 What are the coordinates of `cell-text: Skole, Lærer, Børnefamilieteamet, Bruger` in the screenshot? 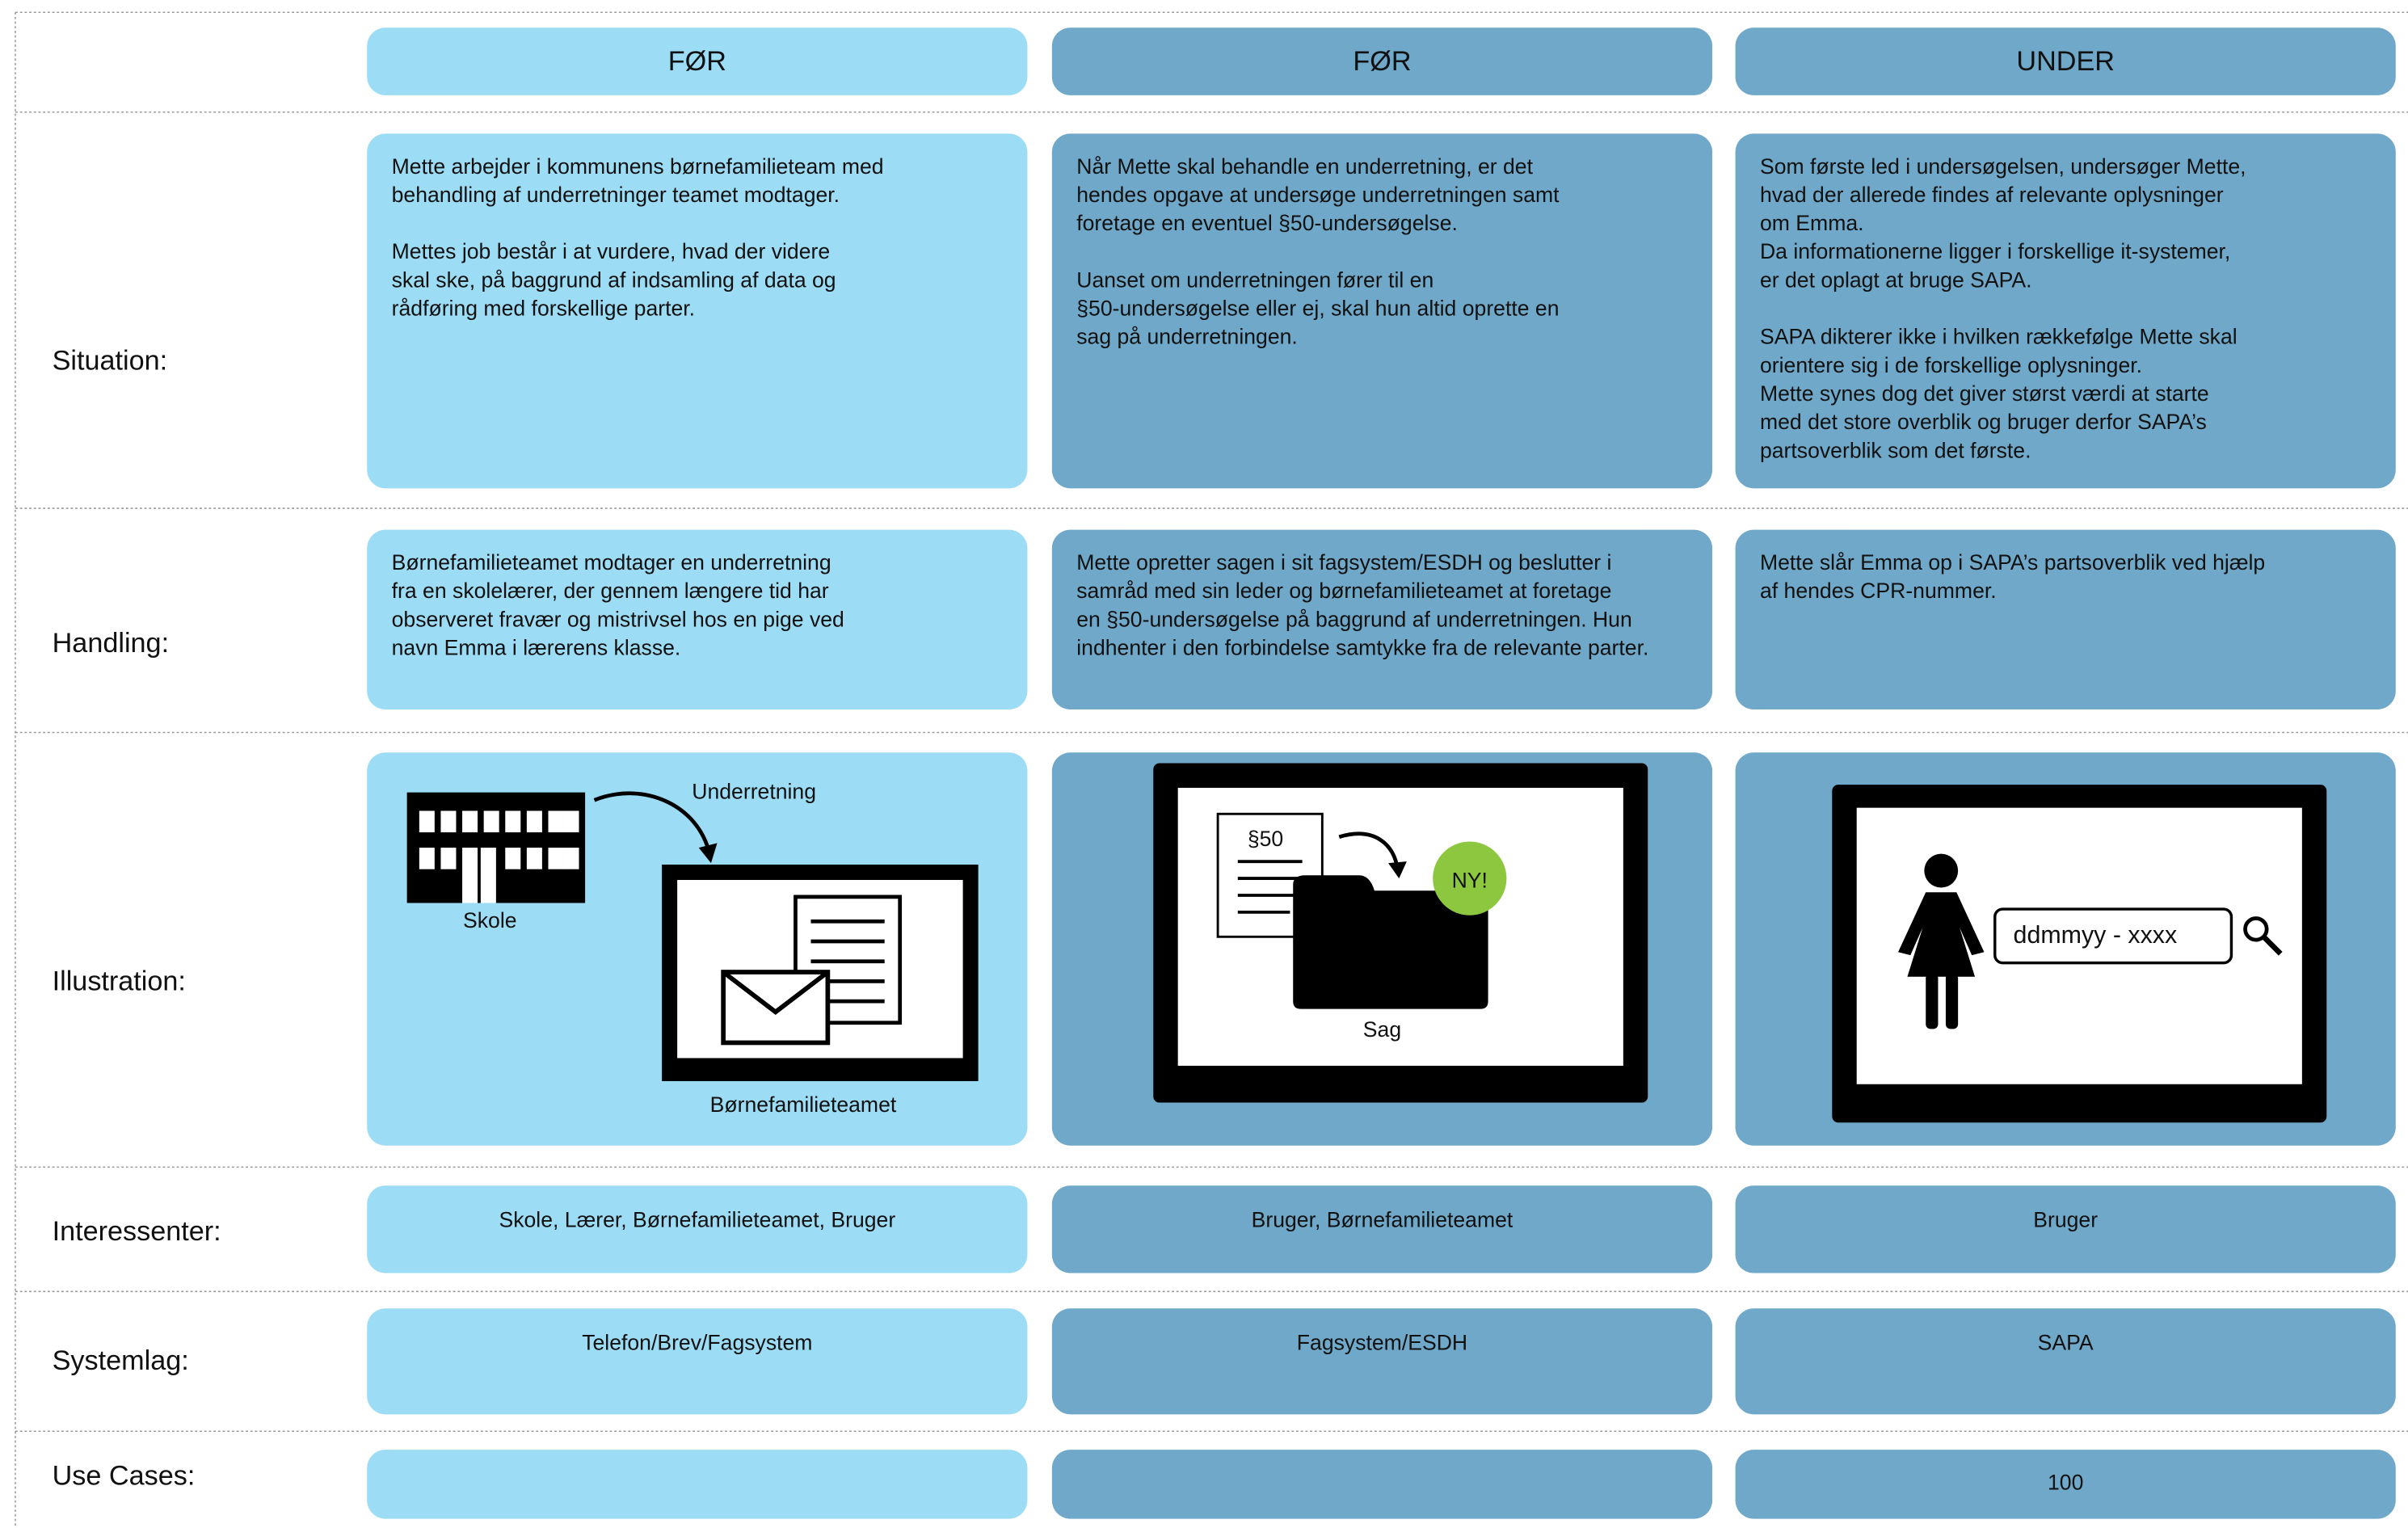 It's located at (697, 1220).